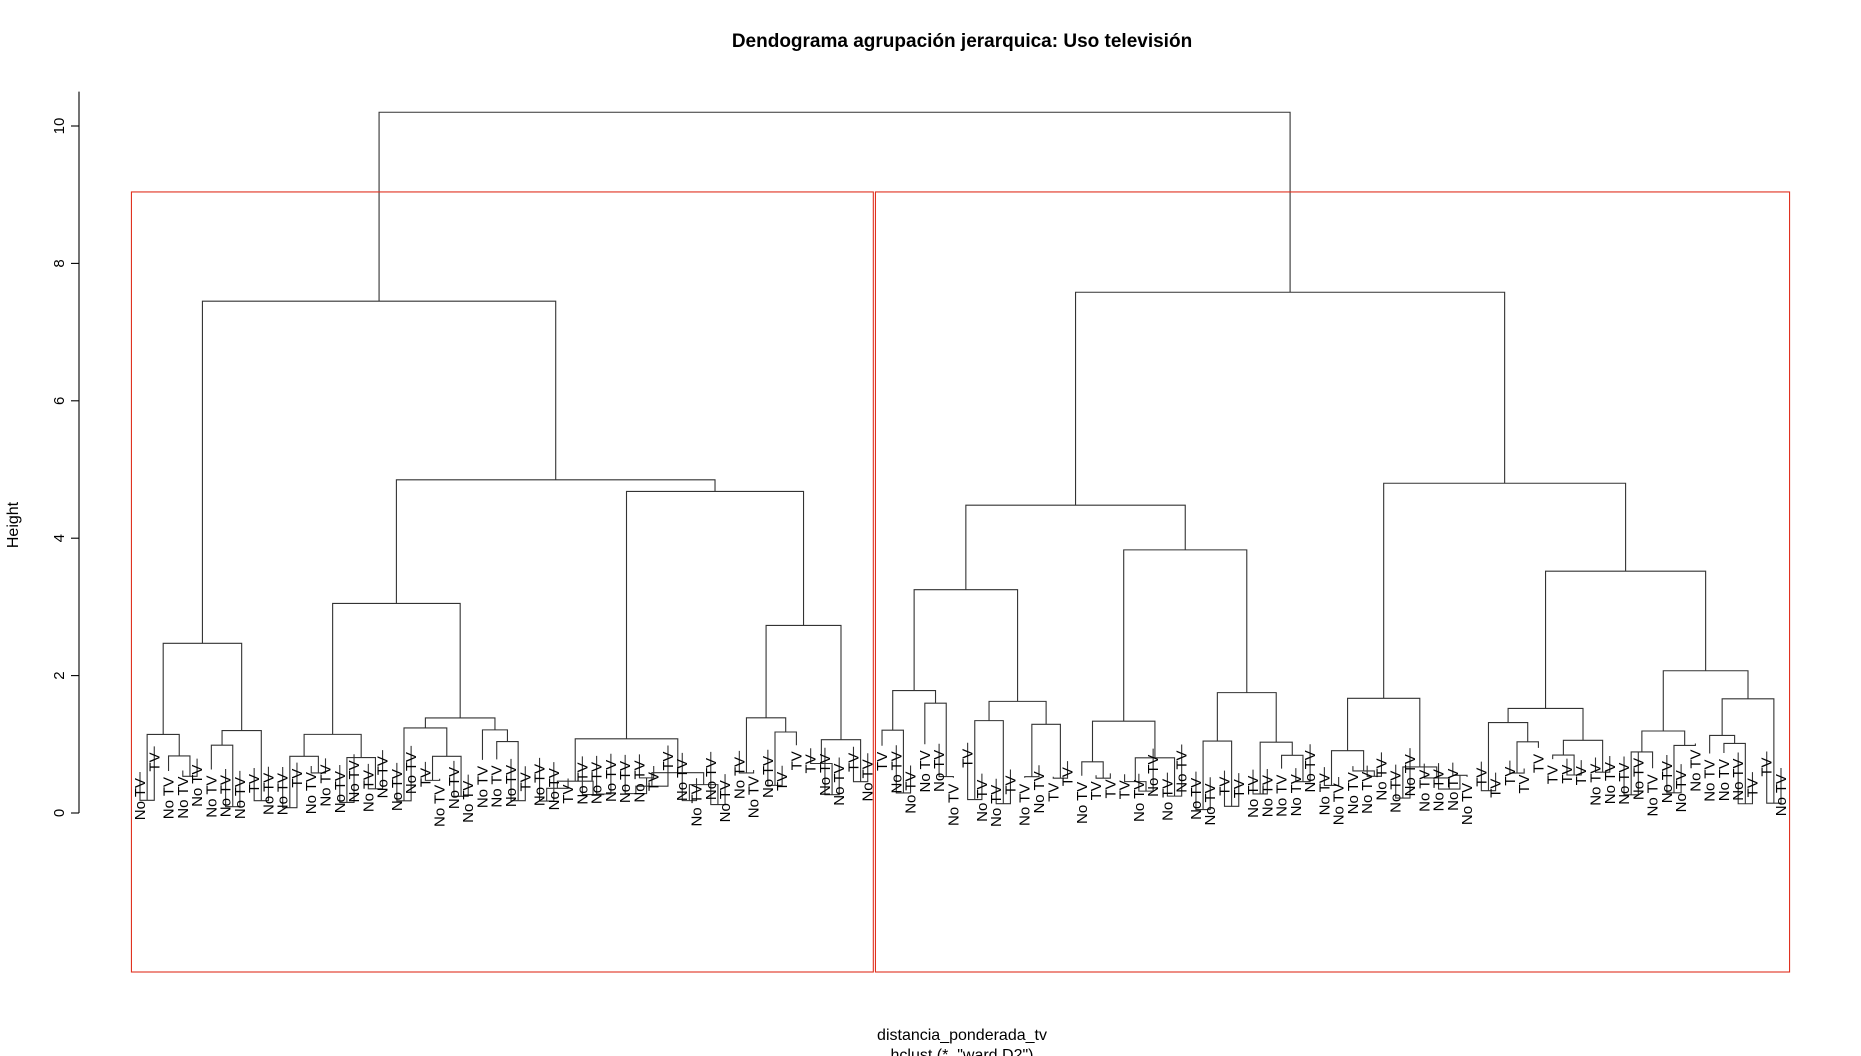 This screenshot has height=1056, width=1861. What do you see at coordinates (59, 538) in the screenshot?
I see `y-tick-label: 4` at bounding box center [59, 538].